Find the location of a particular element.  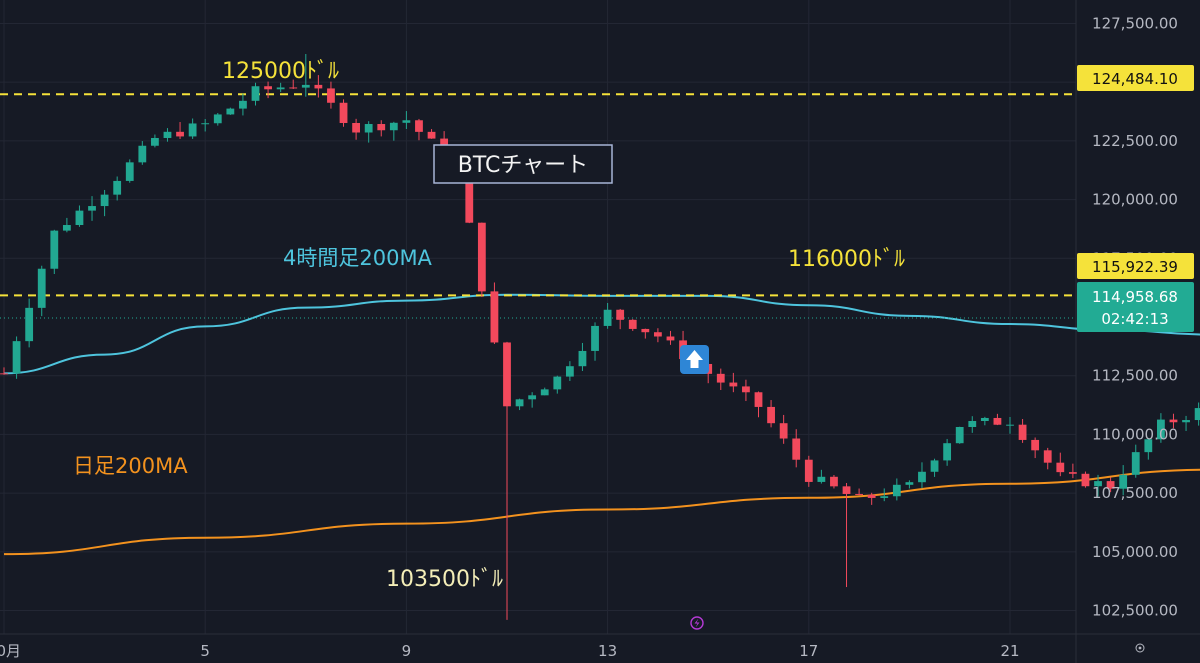

lightning-icon-bolt is located at coordinates (697, 623).